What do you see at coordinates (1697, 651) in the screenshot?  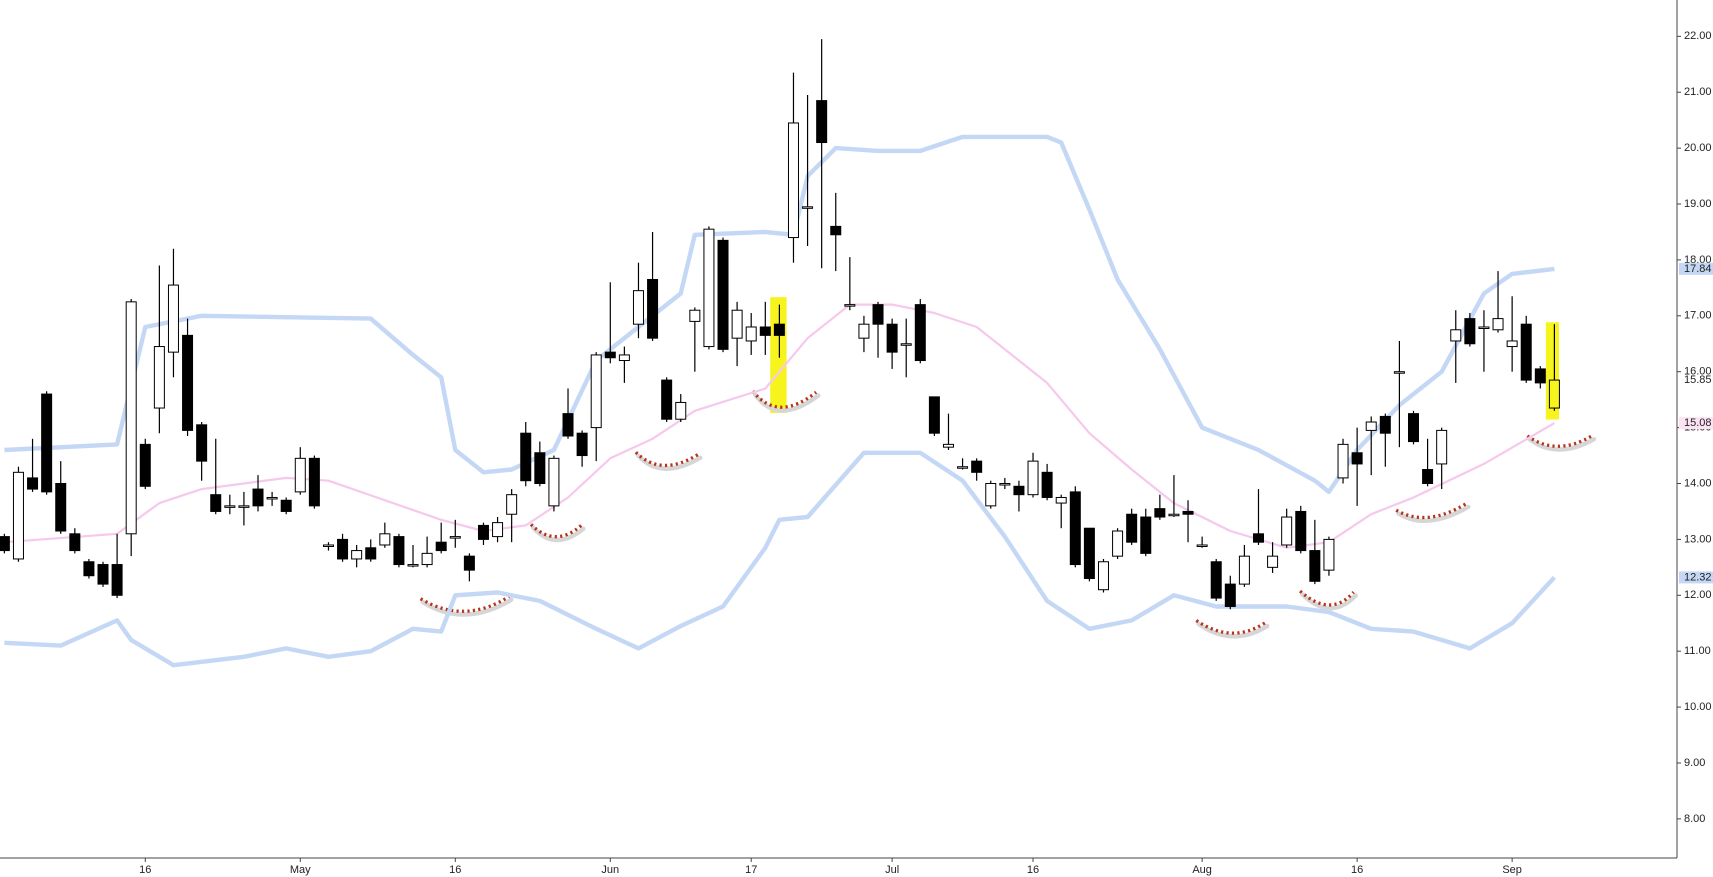 I see `y-tick-label: 11.00` at bounding box center [1697, 651].